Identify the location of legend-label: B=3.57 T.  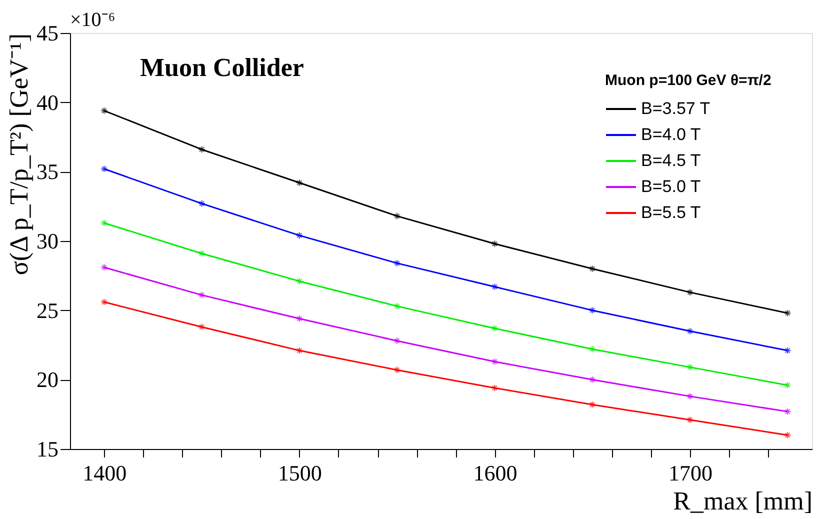
(675, 108).